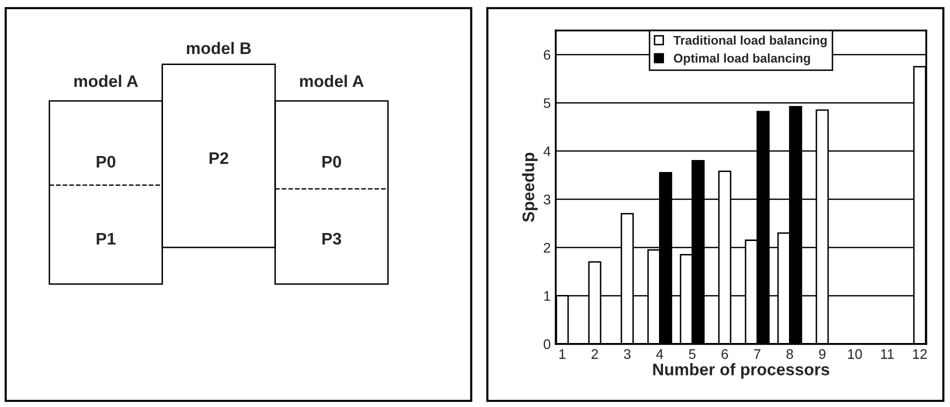  What do you see at coordinates (742, 59) in the screenshot?
I see `legend-label: Optimal load balancing` at bounding box center [742, 59].